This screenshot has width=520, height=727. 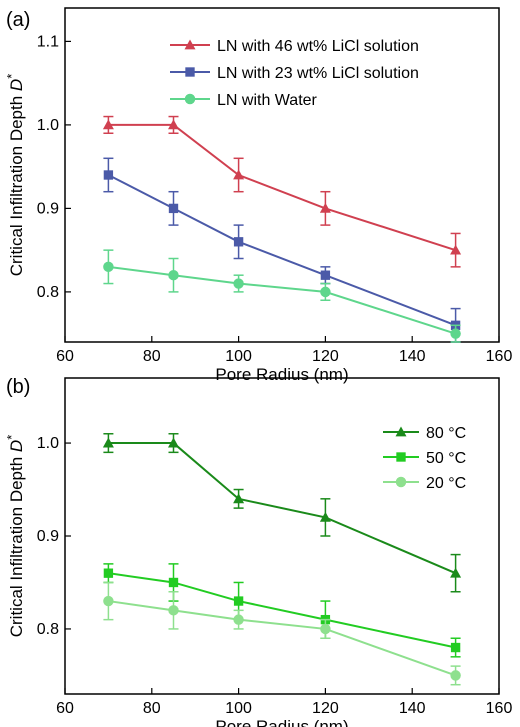 I want to click on legend-entry: LN with 46 wt% LiCl solution, so click(x=294, y=46).